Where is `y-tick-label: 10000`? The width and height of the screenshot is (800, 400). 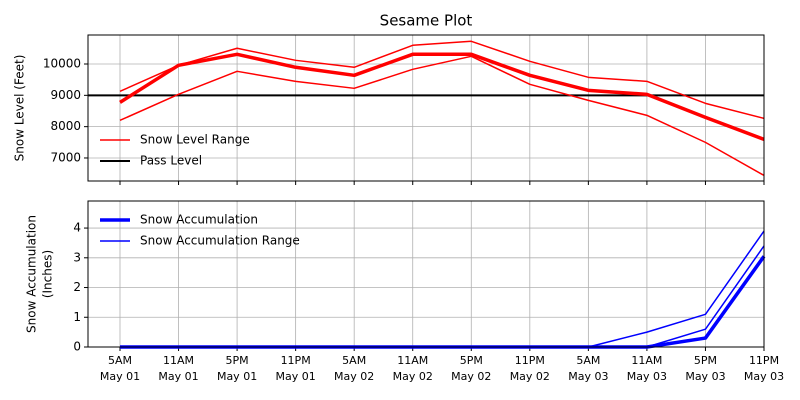
y-tick-label: 10000 is located at coordinates (62, 64).